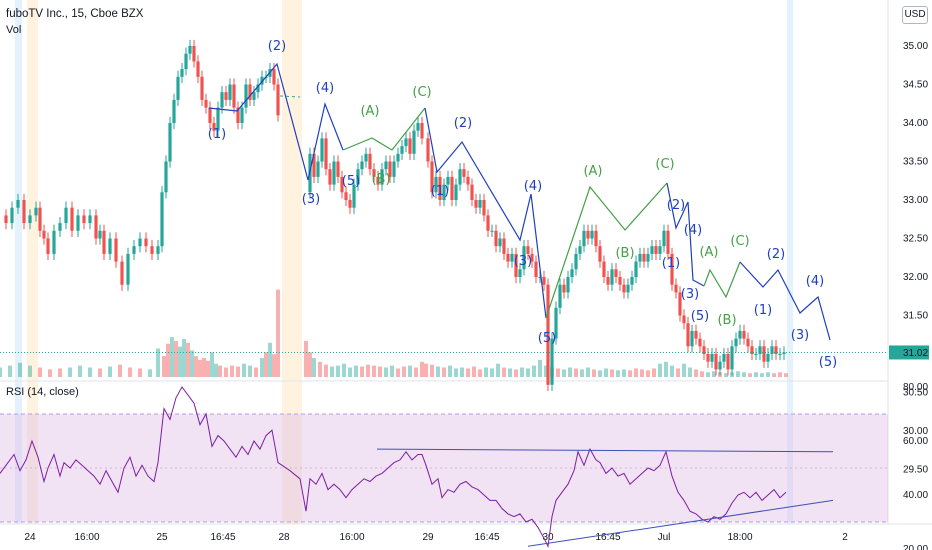 This screenshot has width=932, height=550. Describe the element at coordinates (42, 392) in the screenshot. I see `rsi-label: RSI (14, close)` at that location.